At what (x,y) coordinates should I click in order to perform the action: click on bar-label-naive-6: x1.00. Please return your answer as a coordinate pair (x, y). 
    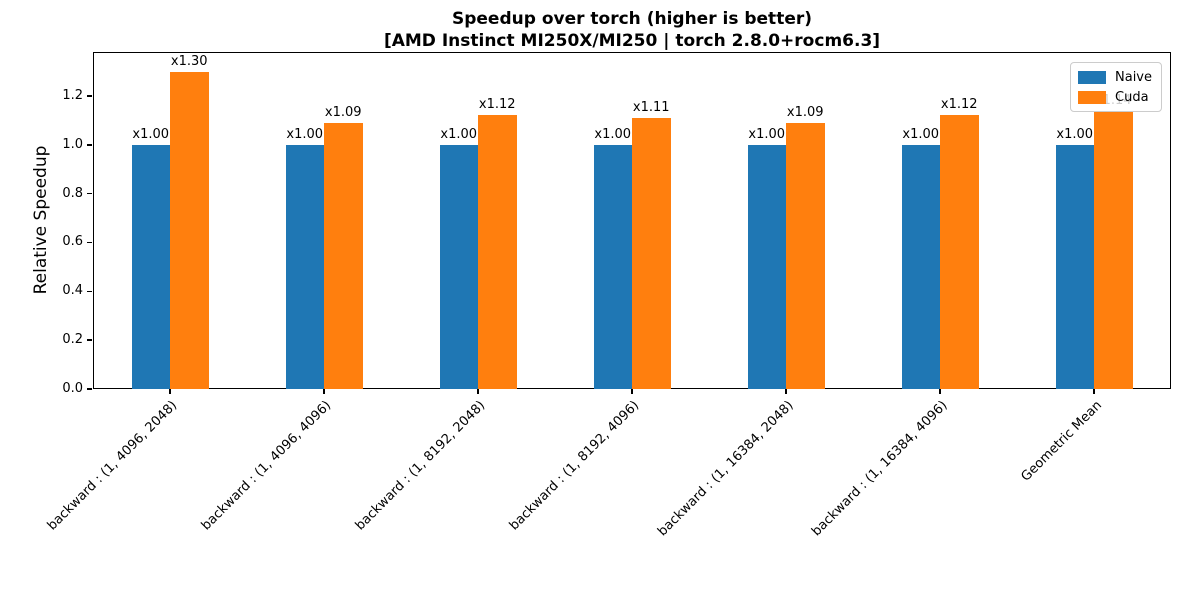
    Looking at the image, I should click on (1075, 134).